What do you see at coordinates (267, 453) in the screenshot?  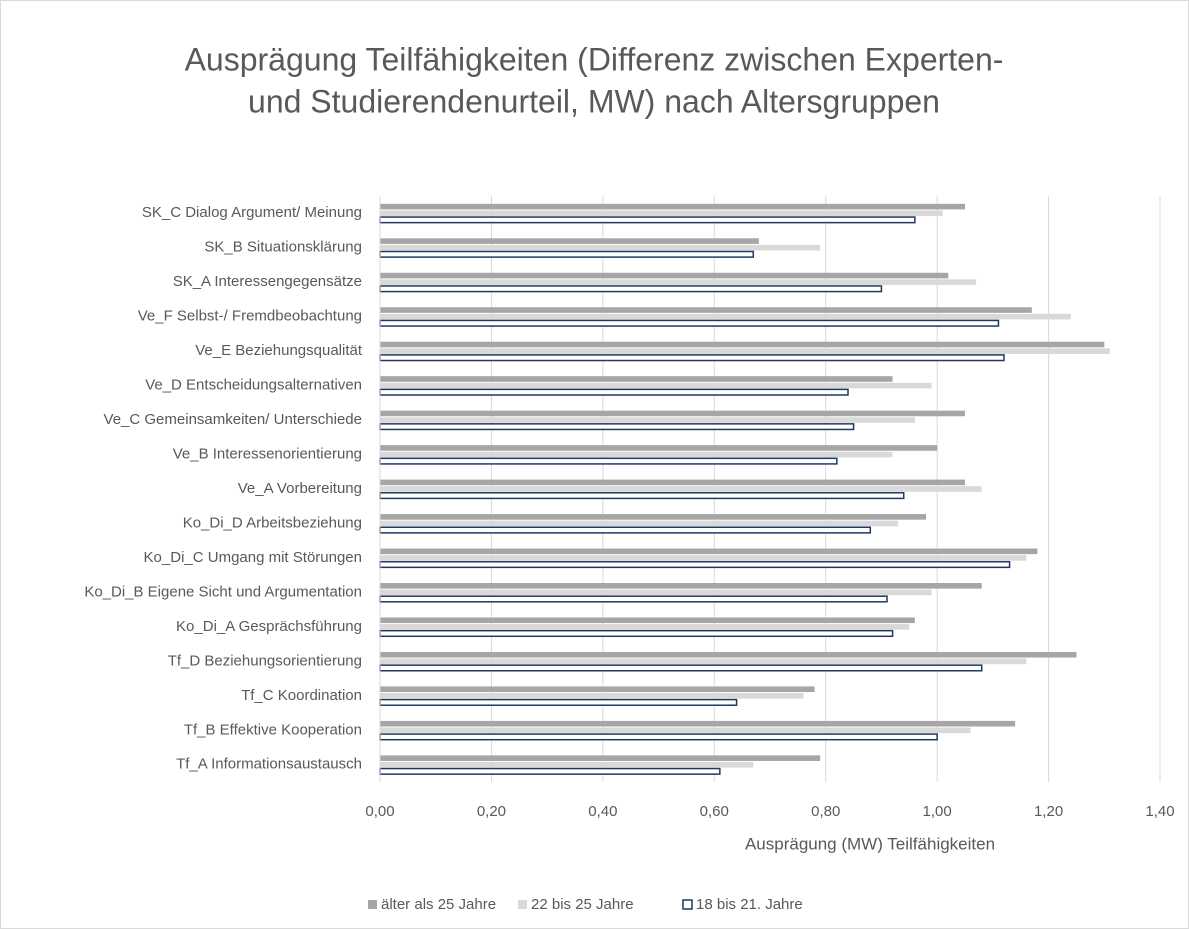 I see `y-tick-label: Ve_B Interessenorientierung` at bounding box center [267, 453].